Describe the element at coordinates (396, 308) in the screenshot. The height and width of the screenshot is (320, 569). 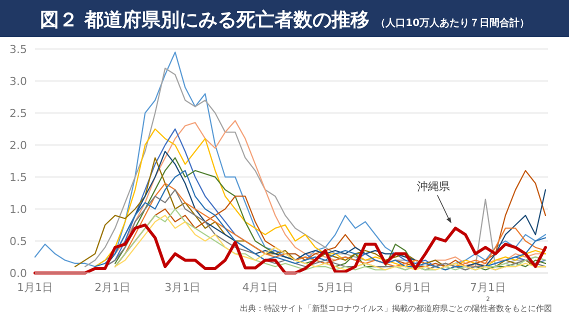
I see `source-note: 出典：特設サイト「新型コロナウイルス」掲載の都道府県ごとの陽性者数をもとに作図` at that location.